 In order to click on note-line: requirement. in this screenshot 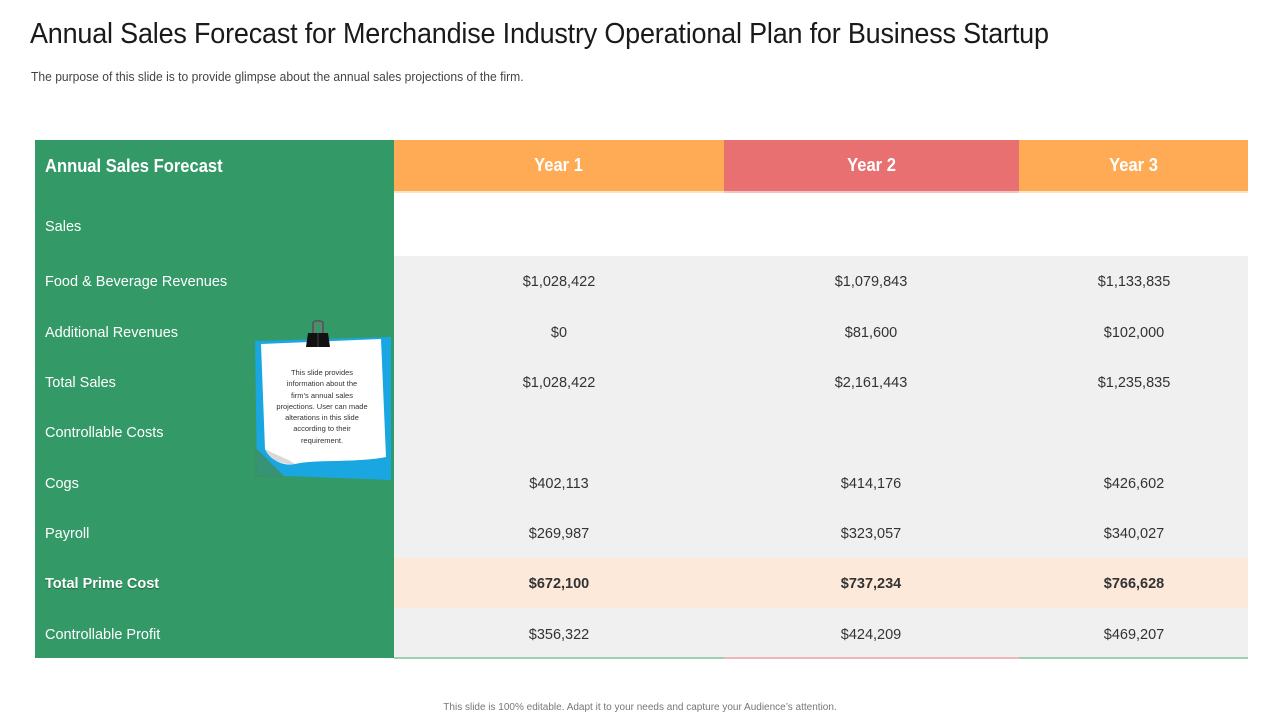, I will do `click(322, 440)`.